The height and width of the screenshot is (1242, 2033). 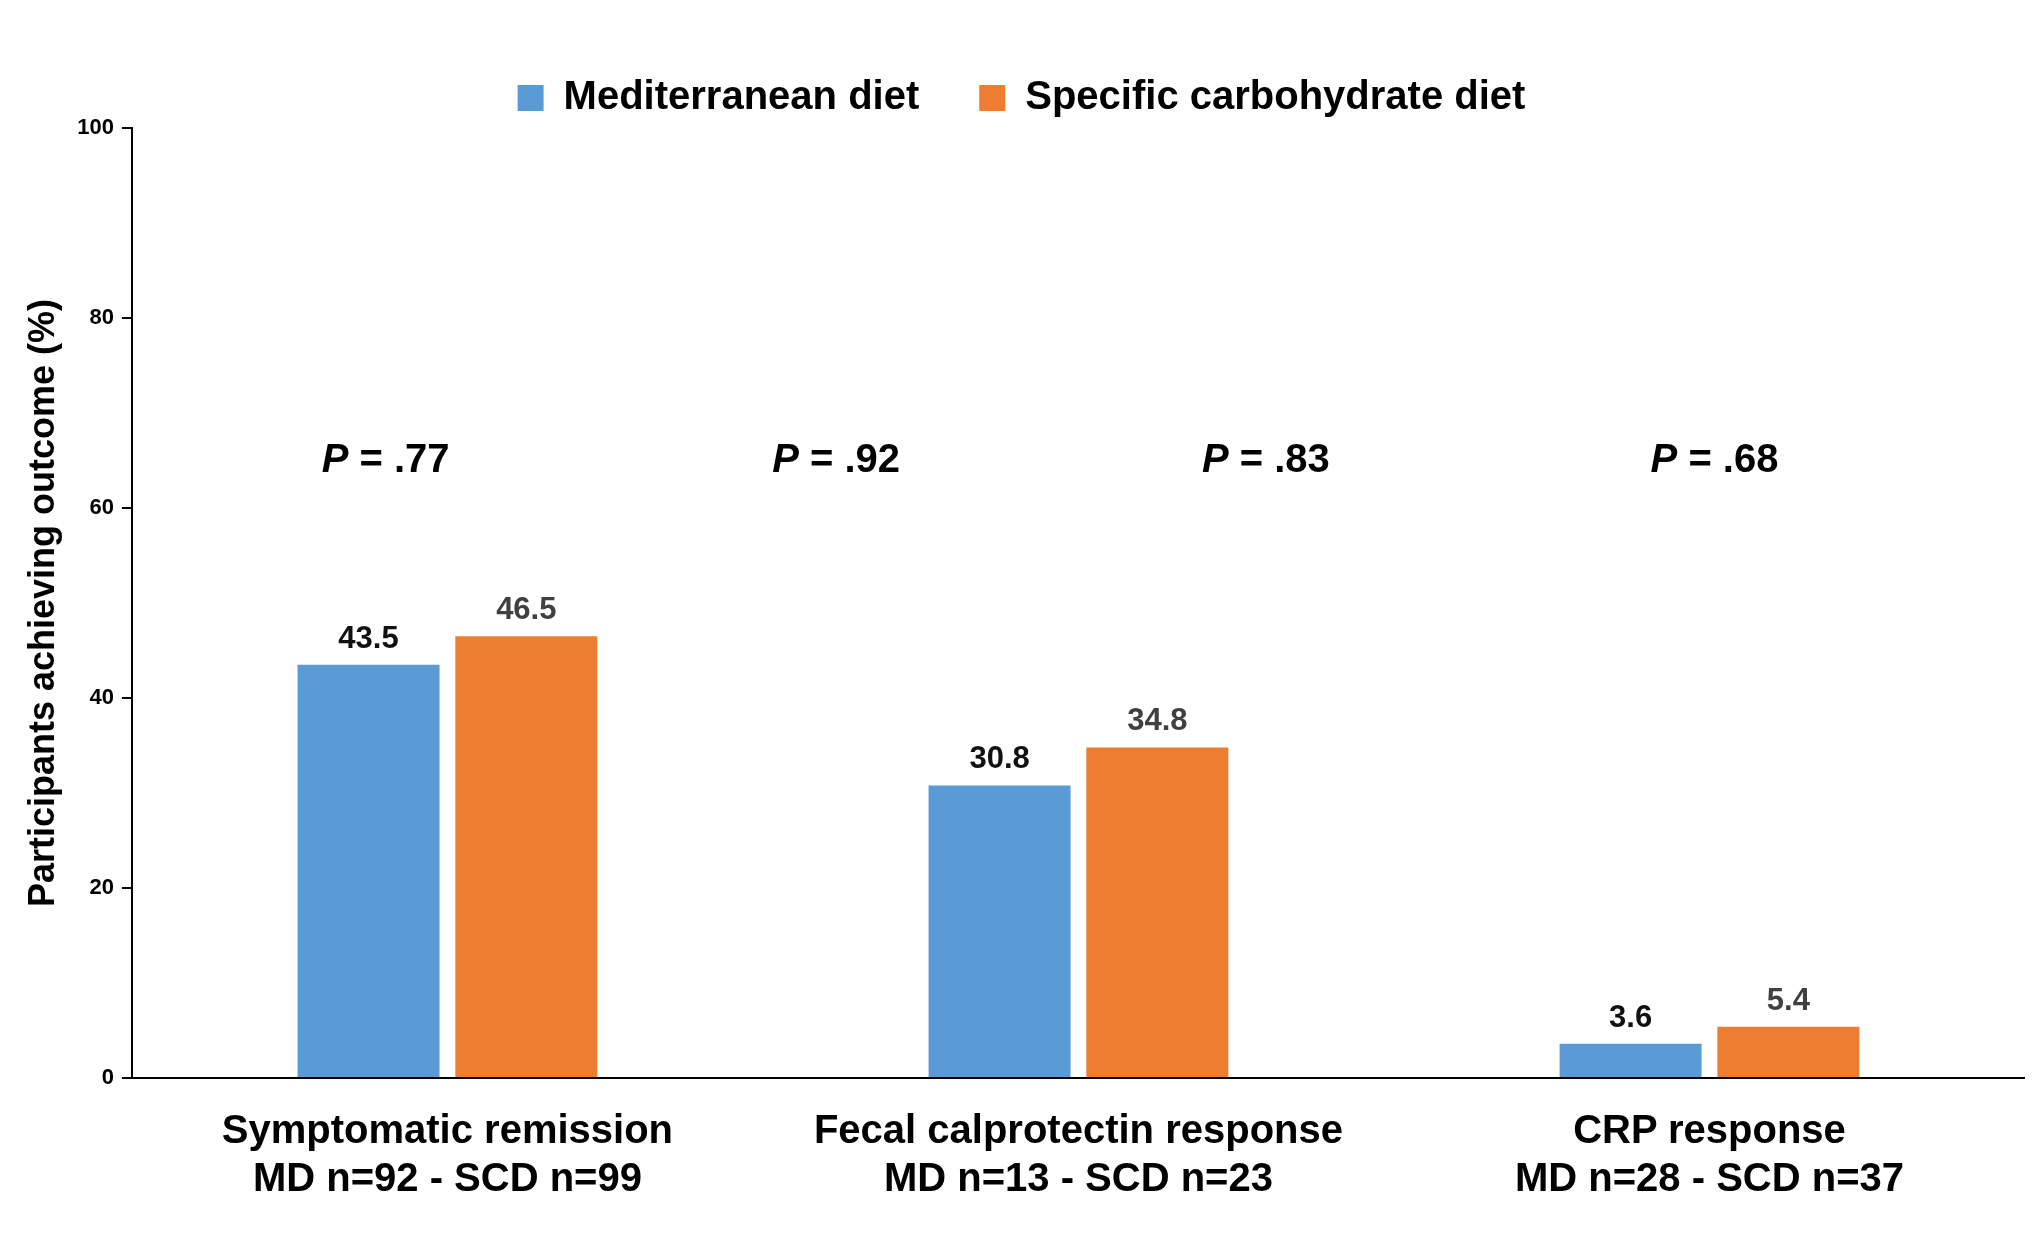 I want to click on annotation: P = .83, so click(x=1265, y=457).